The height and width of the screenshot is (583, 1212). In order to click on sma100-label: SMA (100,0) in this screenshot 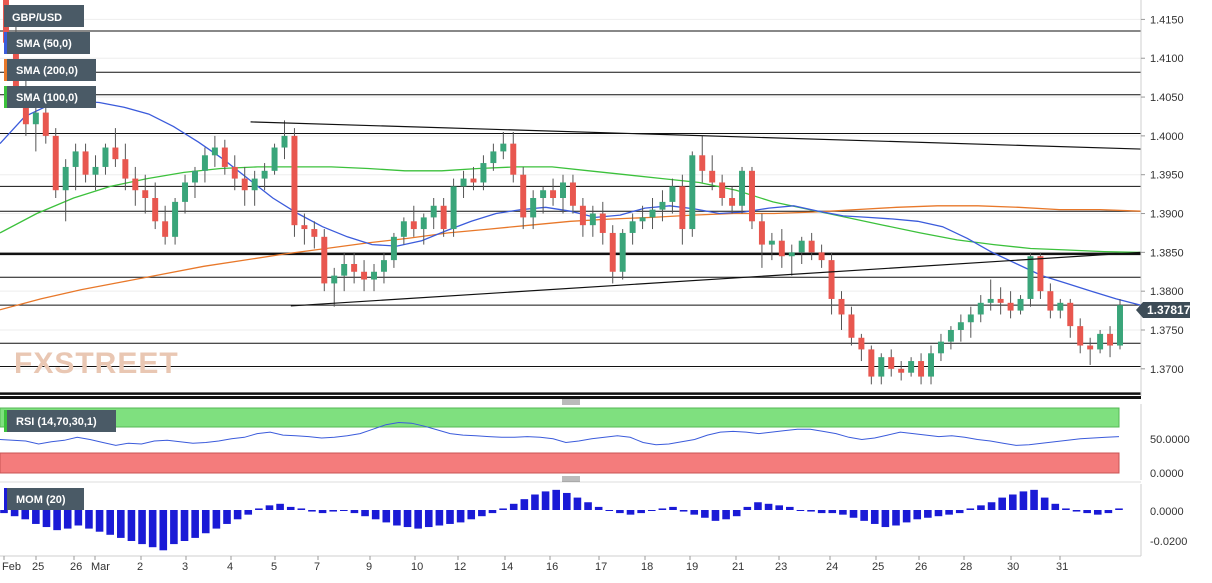, I will do `click(47, 98)`.